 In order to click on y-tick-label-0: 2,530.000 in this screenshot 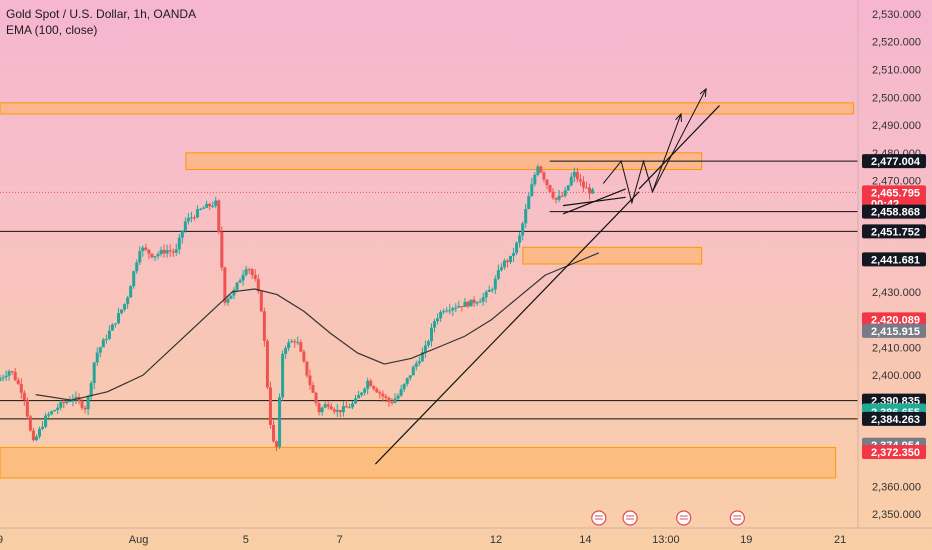, I will do `click(896, 15)`.